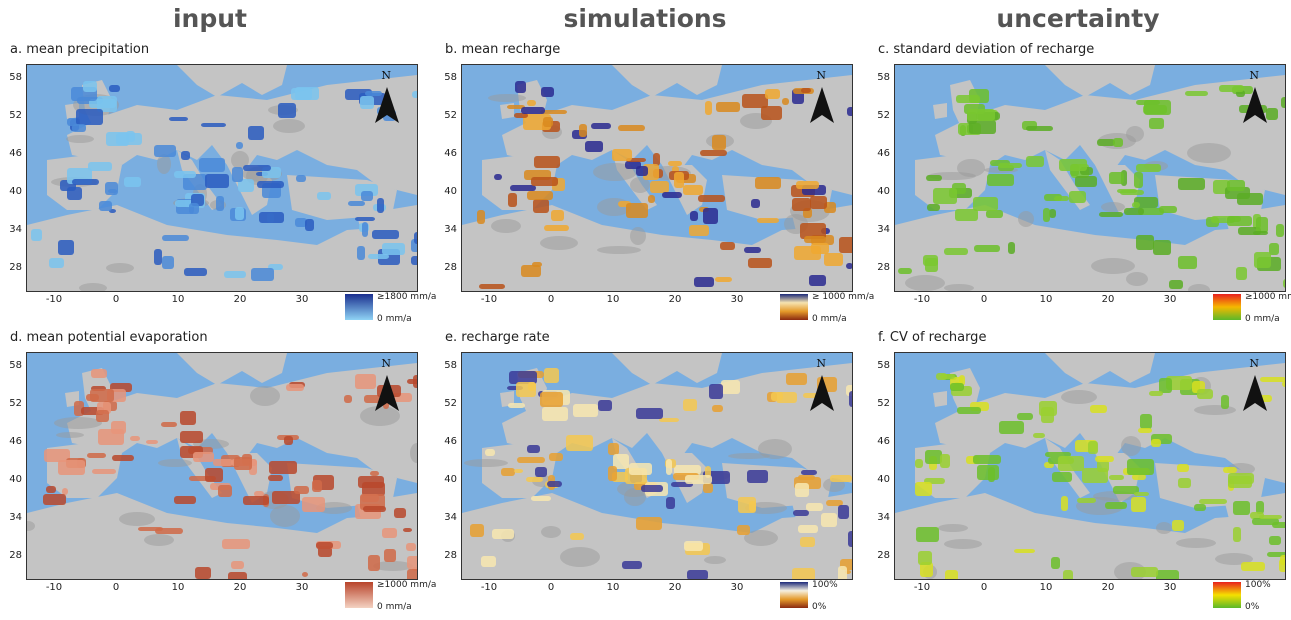  I want to click on x-tick-label: 10, so click(178, 587).